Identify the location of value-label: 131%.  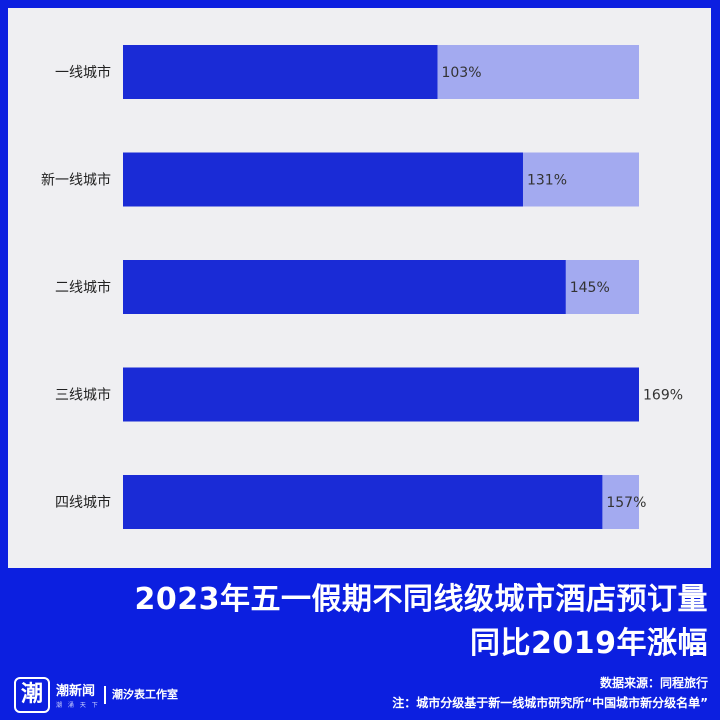
(547, 181).